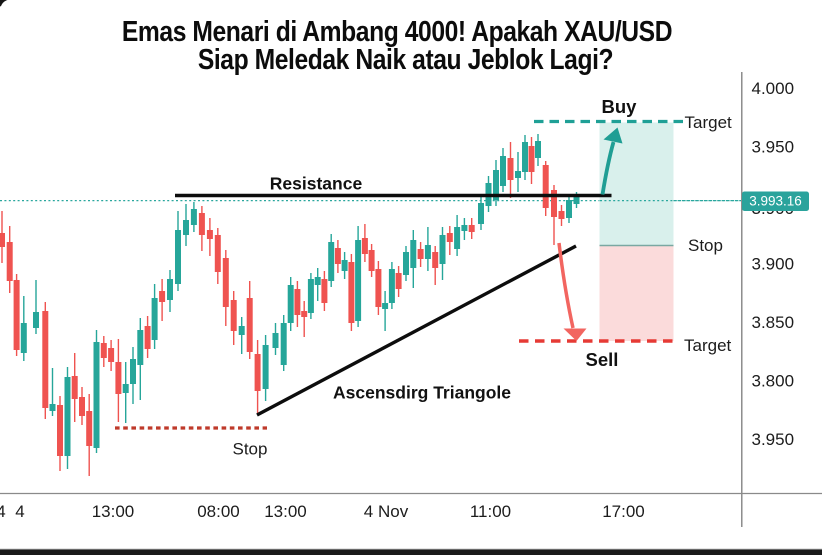 This screenshot has height=555, width=822. What do you see at coordinates (623, 511) in the screenshot?
I see `svg-text: 17:00` at bounding box center [623, 511].